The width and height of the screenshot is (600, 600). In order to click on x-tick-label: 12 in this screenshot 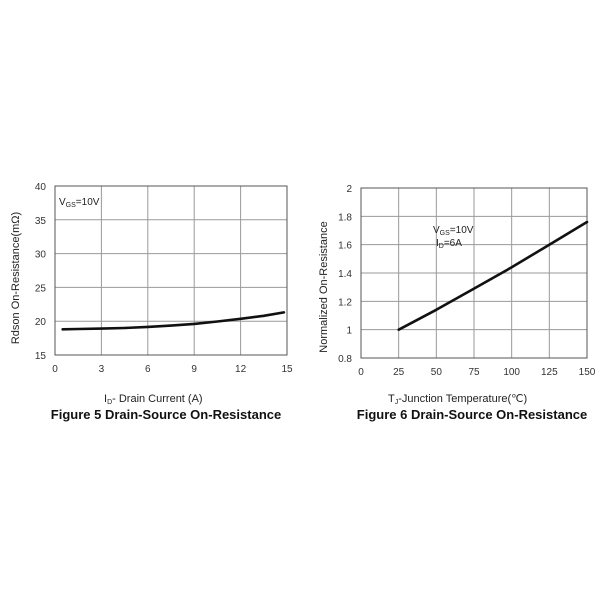, I will do `click(241, 369)`.